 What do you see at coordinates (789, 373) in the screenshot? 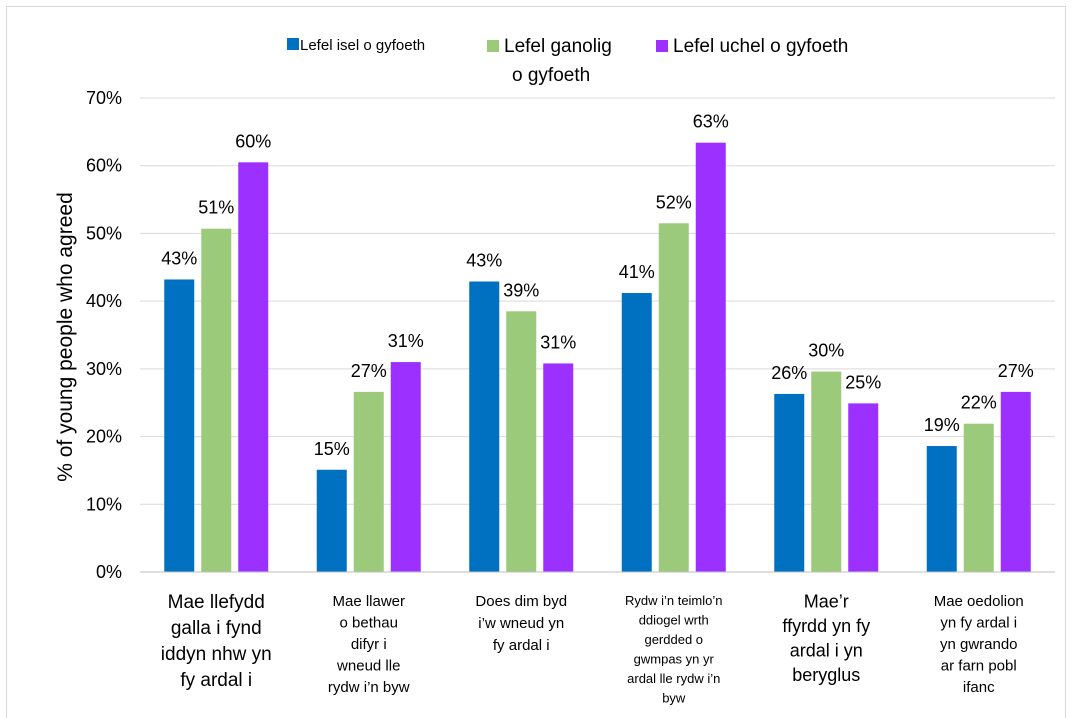
I see `bar-value-label: 26%` at bounding box center [789, 373].